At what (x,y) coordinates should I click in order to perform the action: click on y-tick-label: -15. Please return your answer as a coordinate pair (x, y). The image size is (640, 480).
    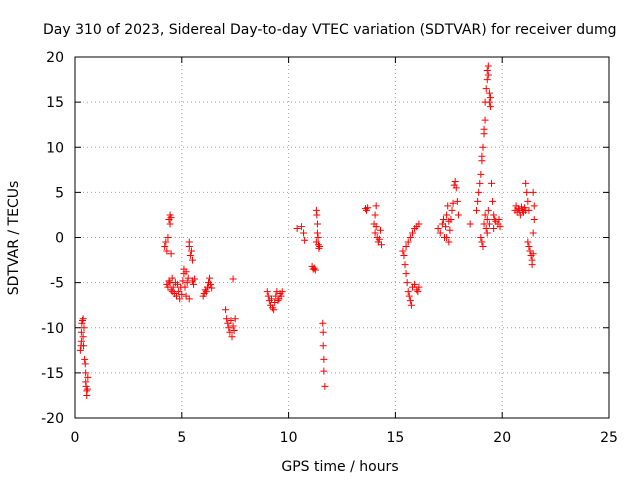
    Looking at the image, I should click on (52, 374).